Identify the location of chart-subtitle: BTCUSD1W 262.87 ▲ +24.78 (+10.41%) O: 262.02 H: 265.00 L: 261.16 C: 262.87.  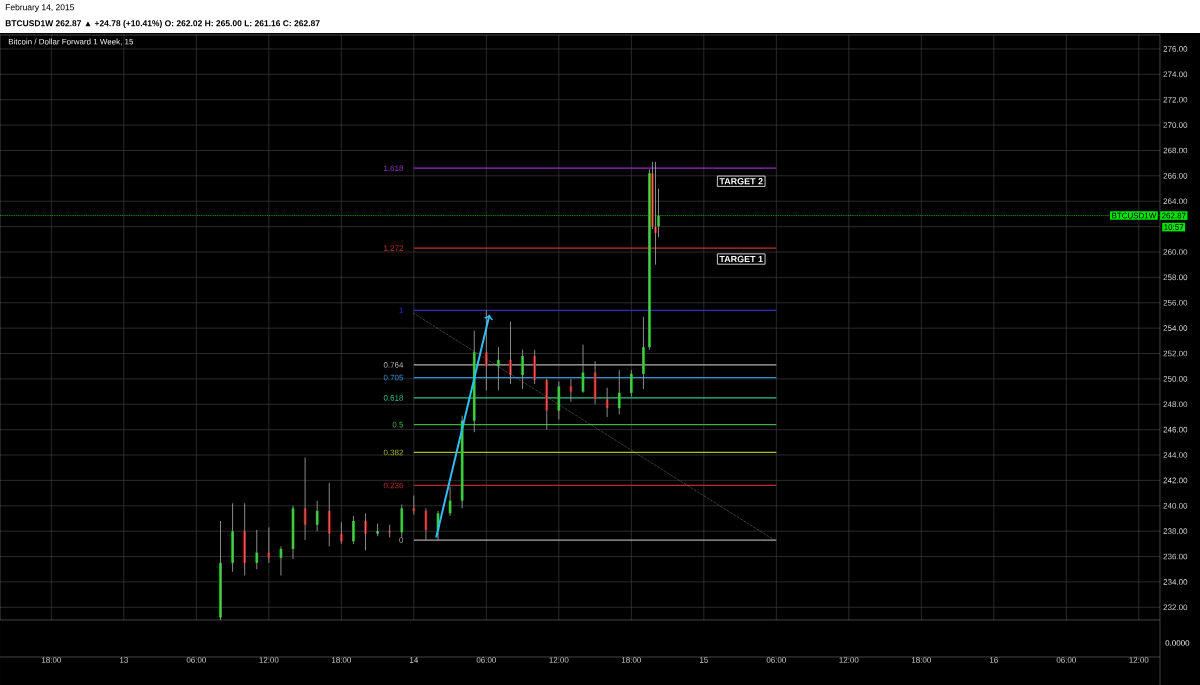
(162, 24).